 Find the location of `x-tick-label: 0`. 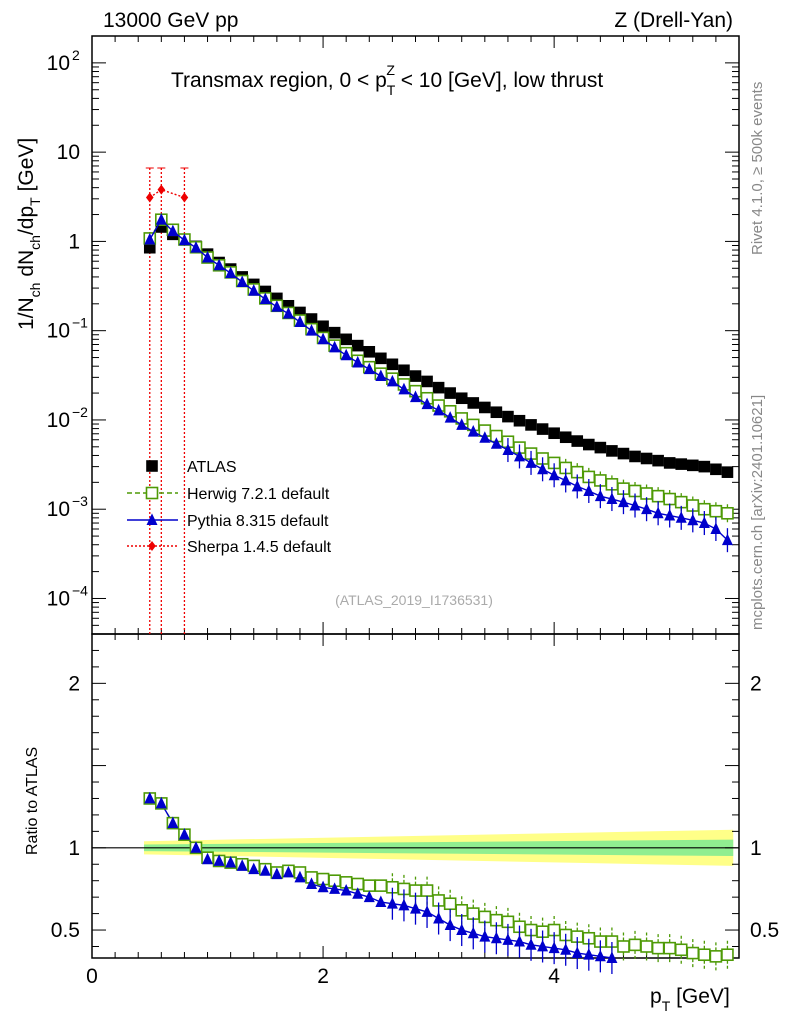

x-tick-label: 0 is located at coordinates (92, 976).